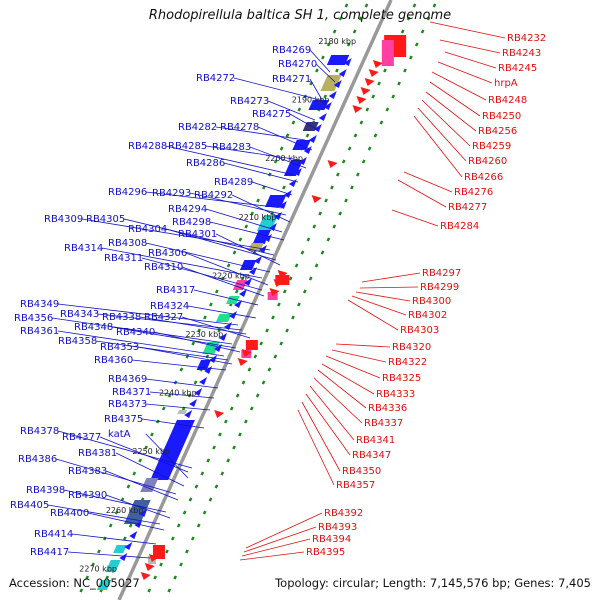 Image resolution: width=600 pixels, height=600 pixels. Describe the element at coordinates (83, 248) in the screenshot. I see `gene-label-left: RB4314` at that location.